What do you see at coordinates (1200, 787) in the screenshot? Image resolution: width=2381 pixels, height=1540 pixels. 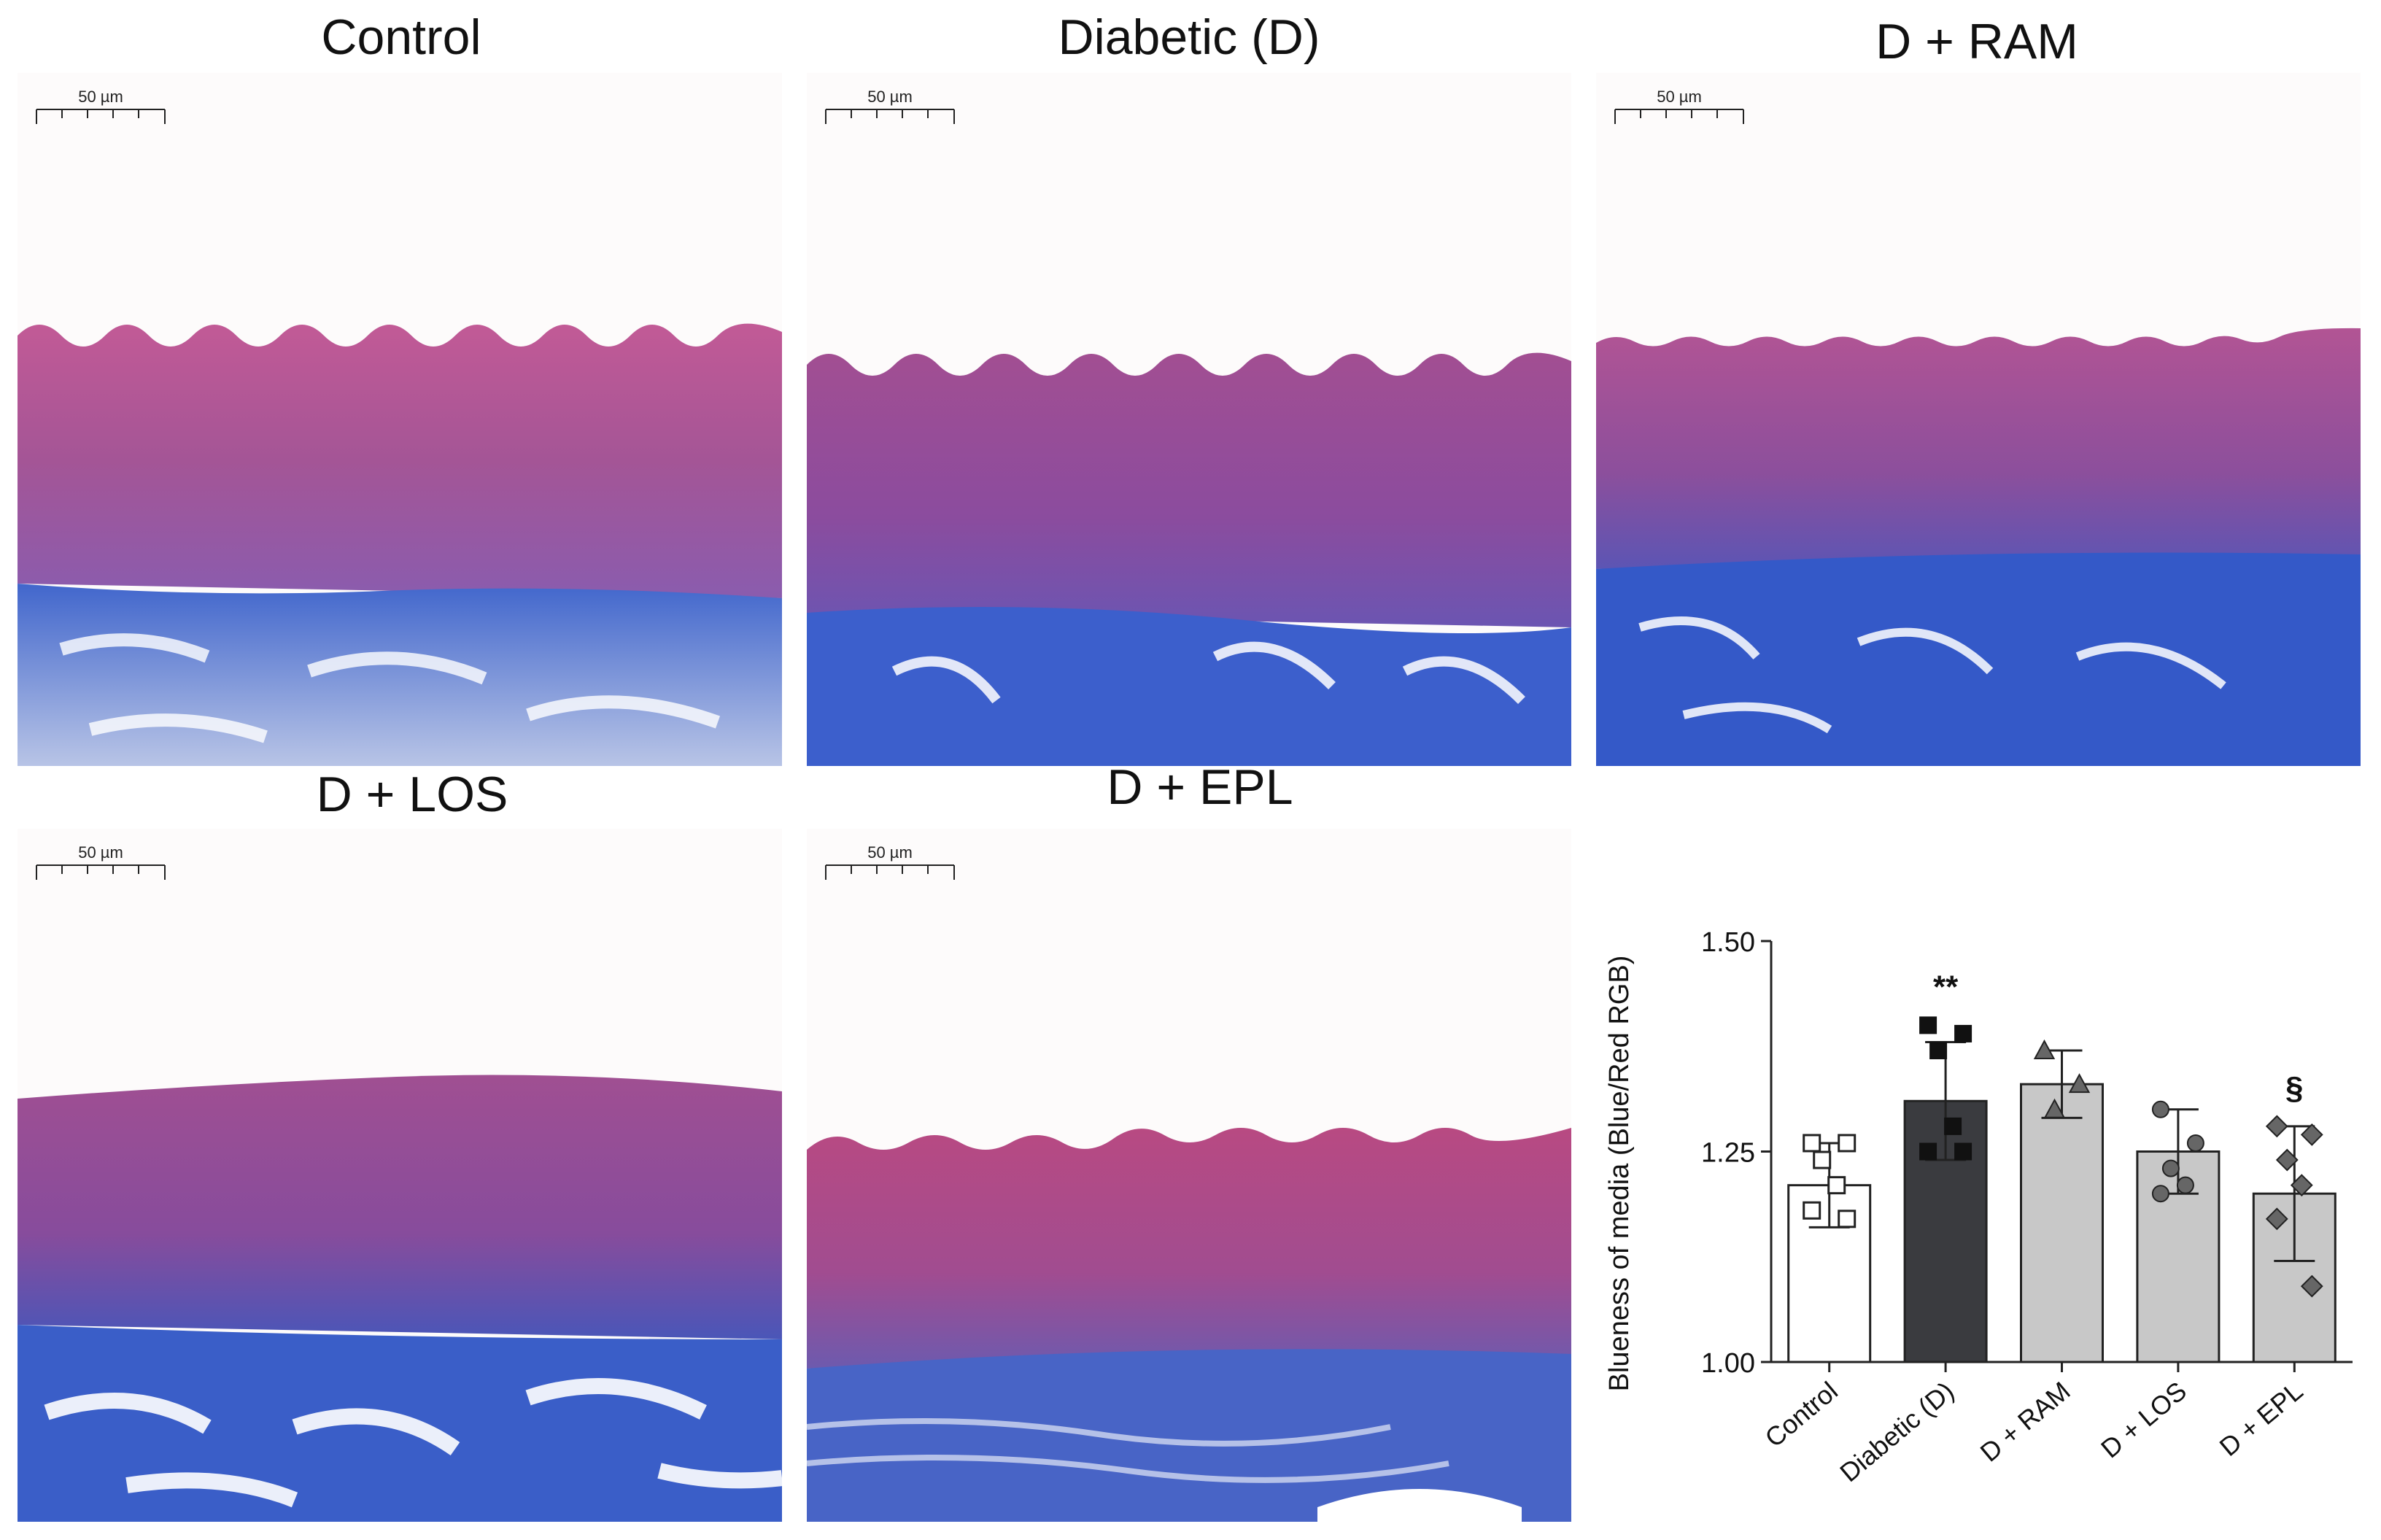 I see `panel-title-epl: D + EPL` at bounding box center [1200, 787].